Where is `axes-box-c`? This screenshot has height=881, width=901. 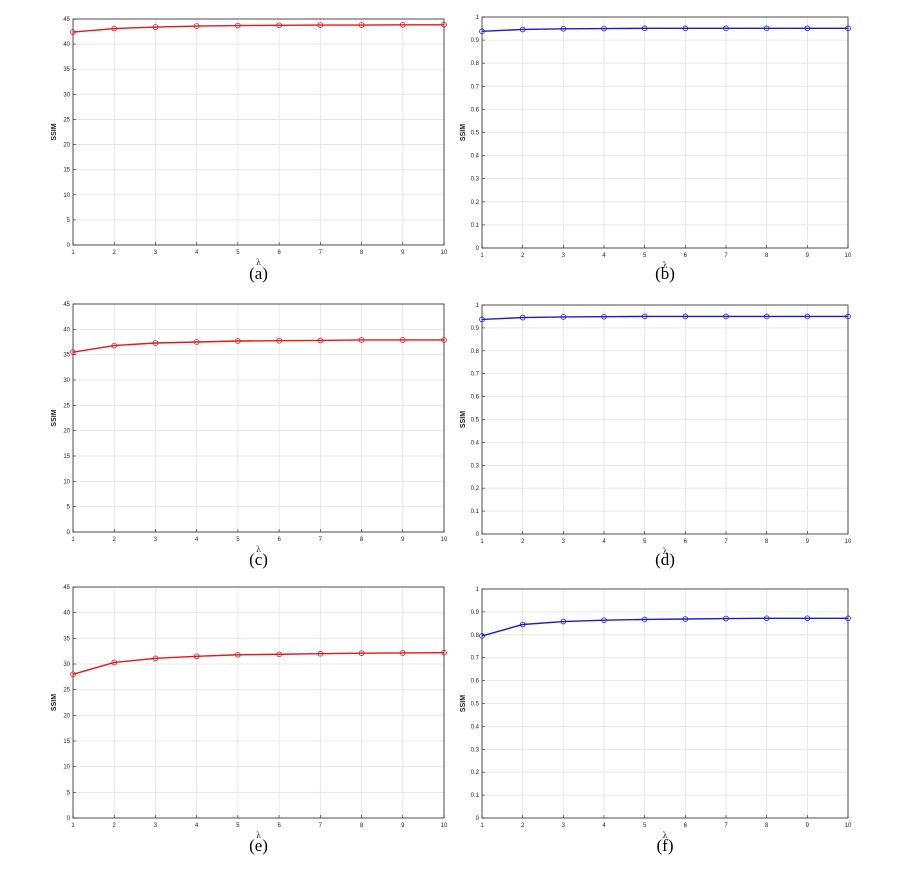
axes-box-c is located at coordinates (258, 418).